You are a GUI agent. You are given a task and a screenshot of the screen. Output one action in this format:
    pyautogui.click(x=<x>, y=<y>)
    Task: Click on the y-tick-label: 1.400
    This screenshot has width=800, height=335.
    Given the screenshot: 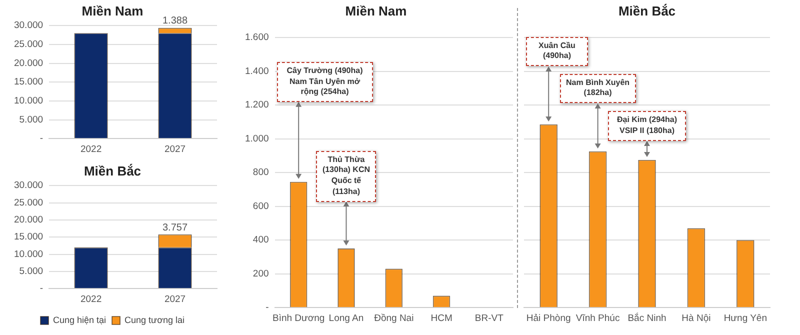 What is the action you would take?
    pyautogui.click(x=256, y=71)
    